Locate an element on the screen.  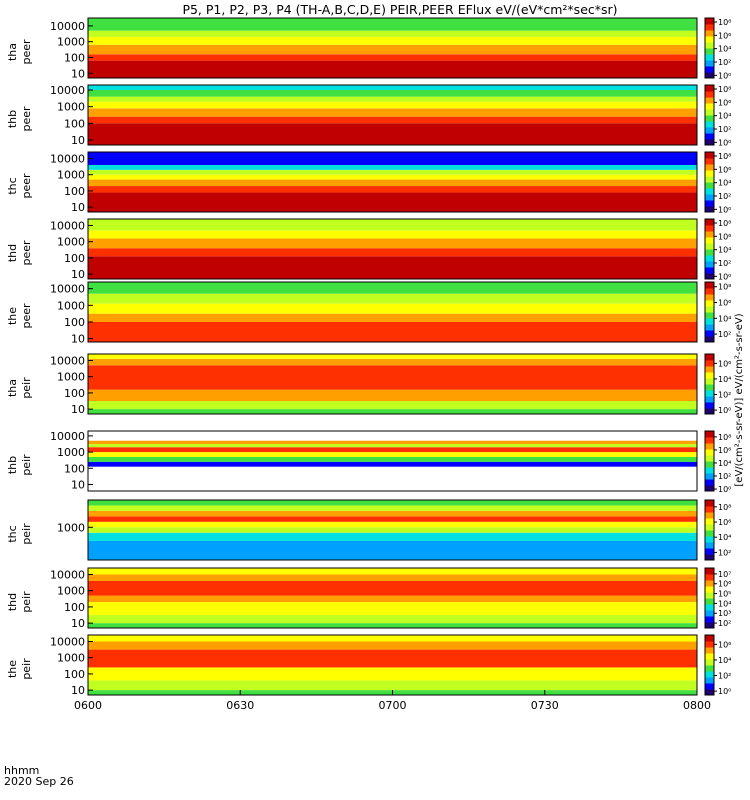
x-tick-label: 0630 is located at coordinates (240, 705).